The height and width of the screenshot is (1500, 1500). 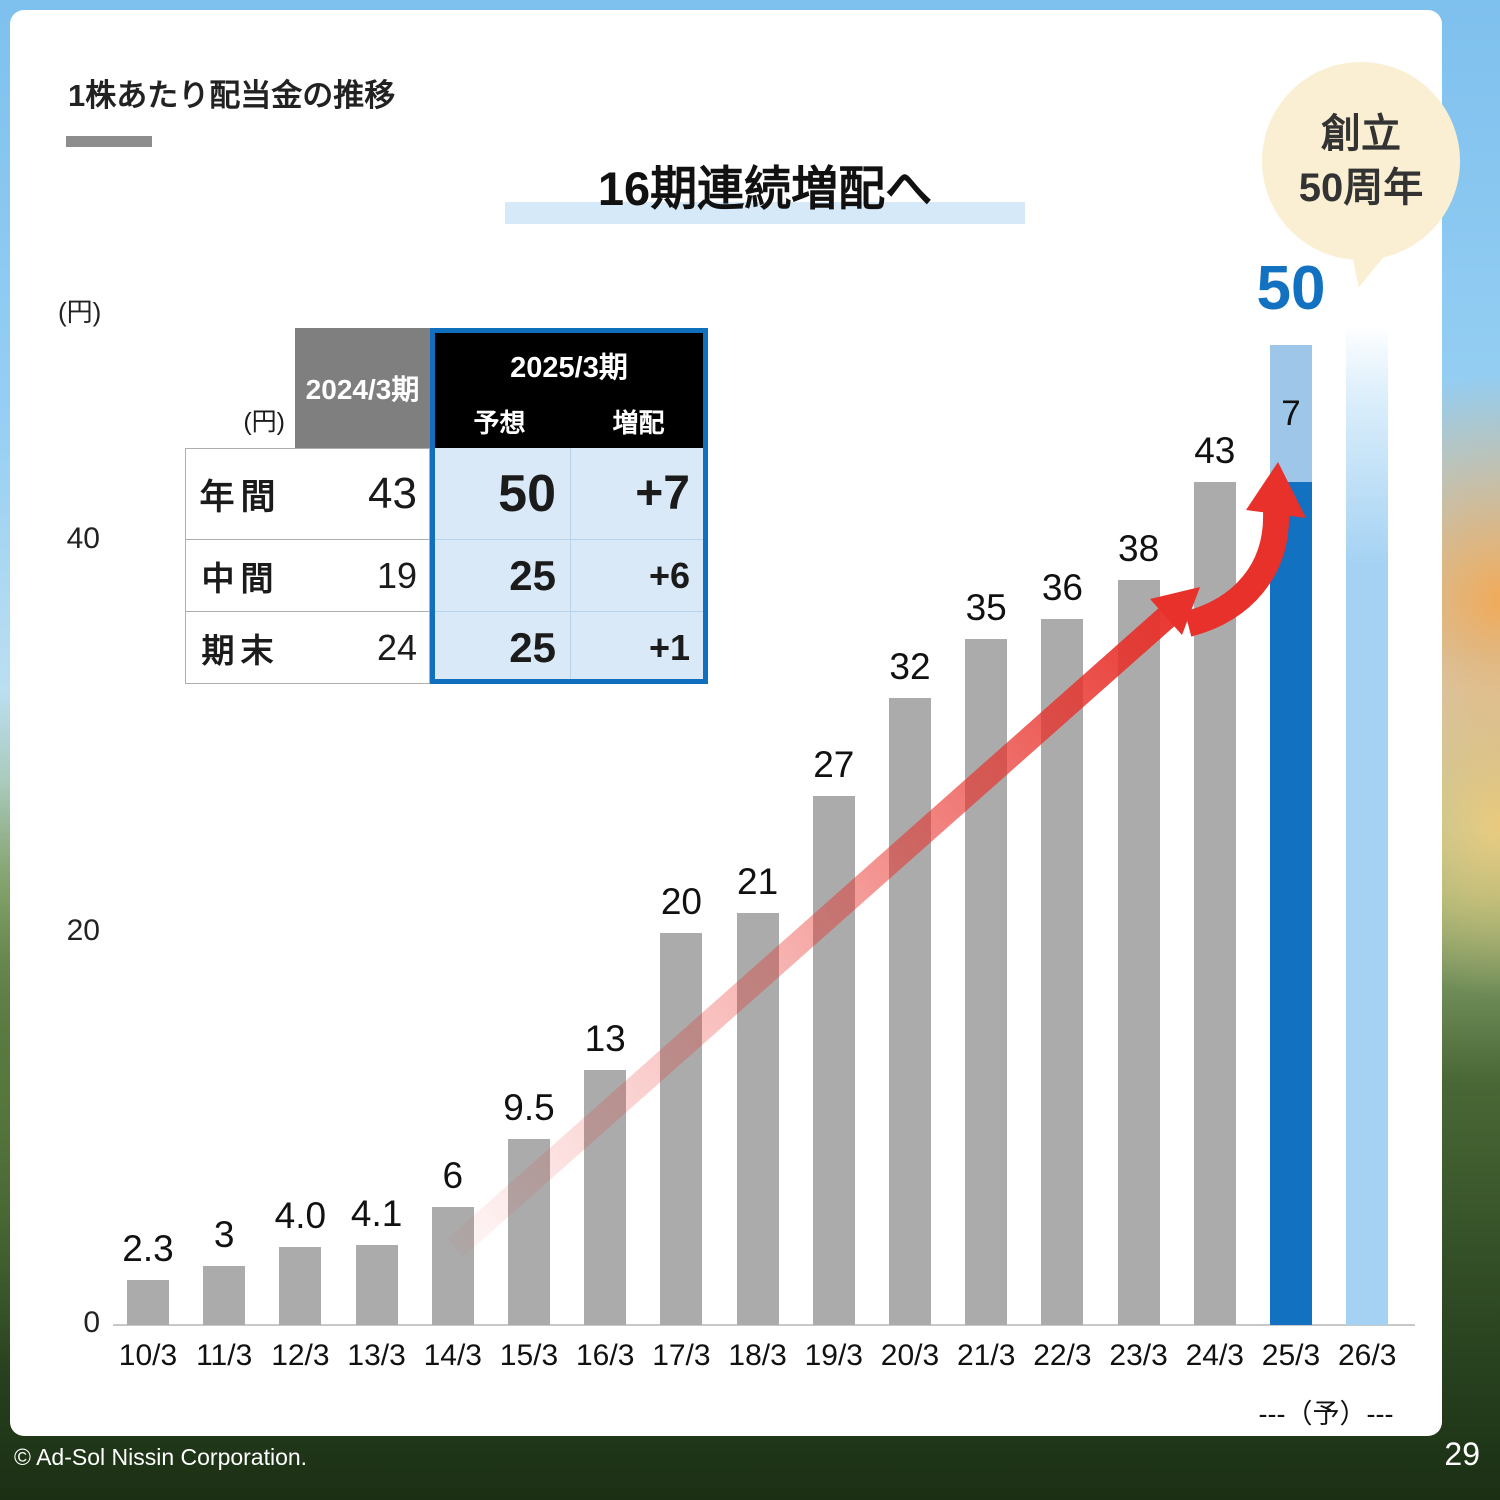 What do you see at coordinates (499, 423) in the screenshot?
I see `table-subheader-forecast: 予想` at bounding box center [499, 423].